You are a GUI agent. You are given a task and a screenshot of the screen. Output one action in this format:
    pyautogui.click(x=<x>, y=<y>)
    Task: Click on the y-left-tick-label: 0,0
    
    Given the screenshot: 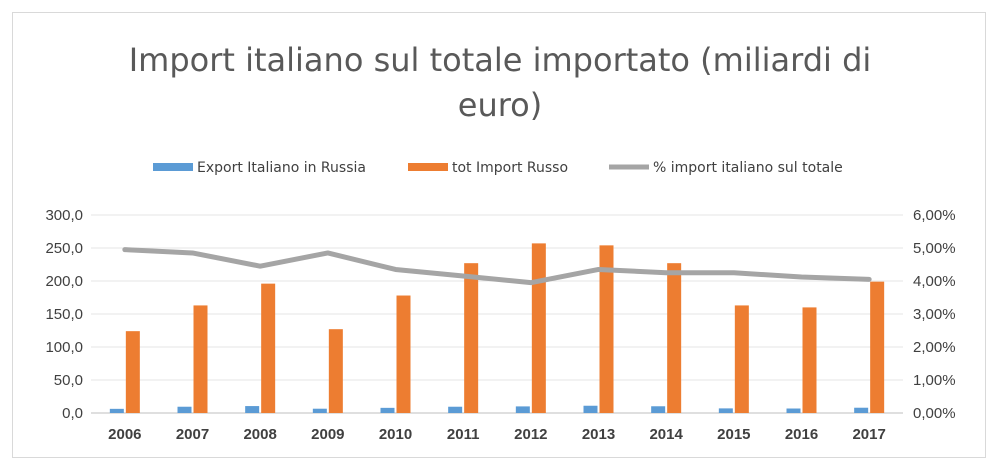 What is the action you would take?
    pyautogui.click(x=72, y=413)
    